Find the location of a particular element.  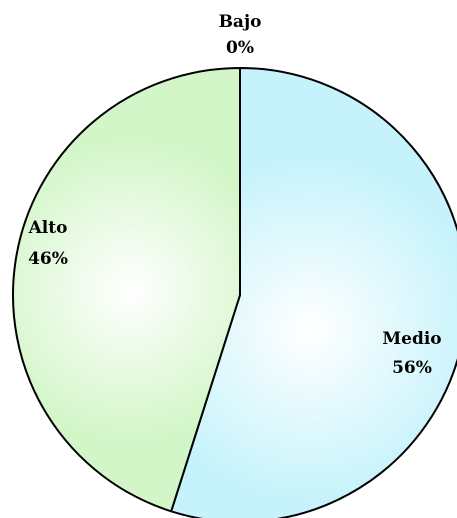

slice-value-alto: 46% is located at coordinates (48, 259).